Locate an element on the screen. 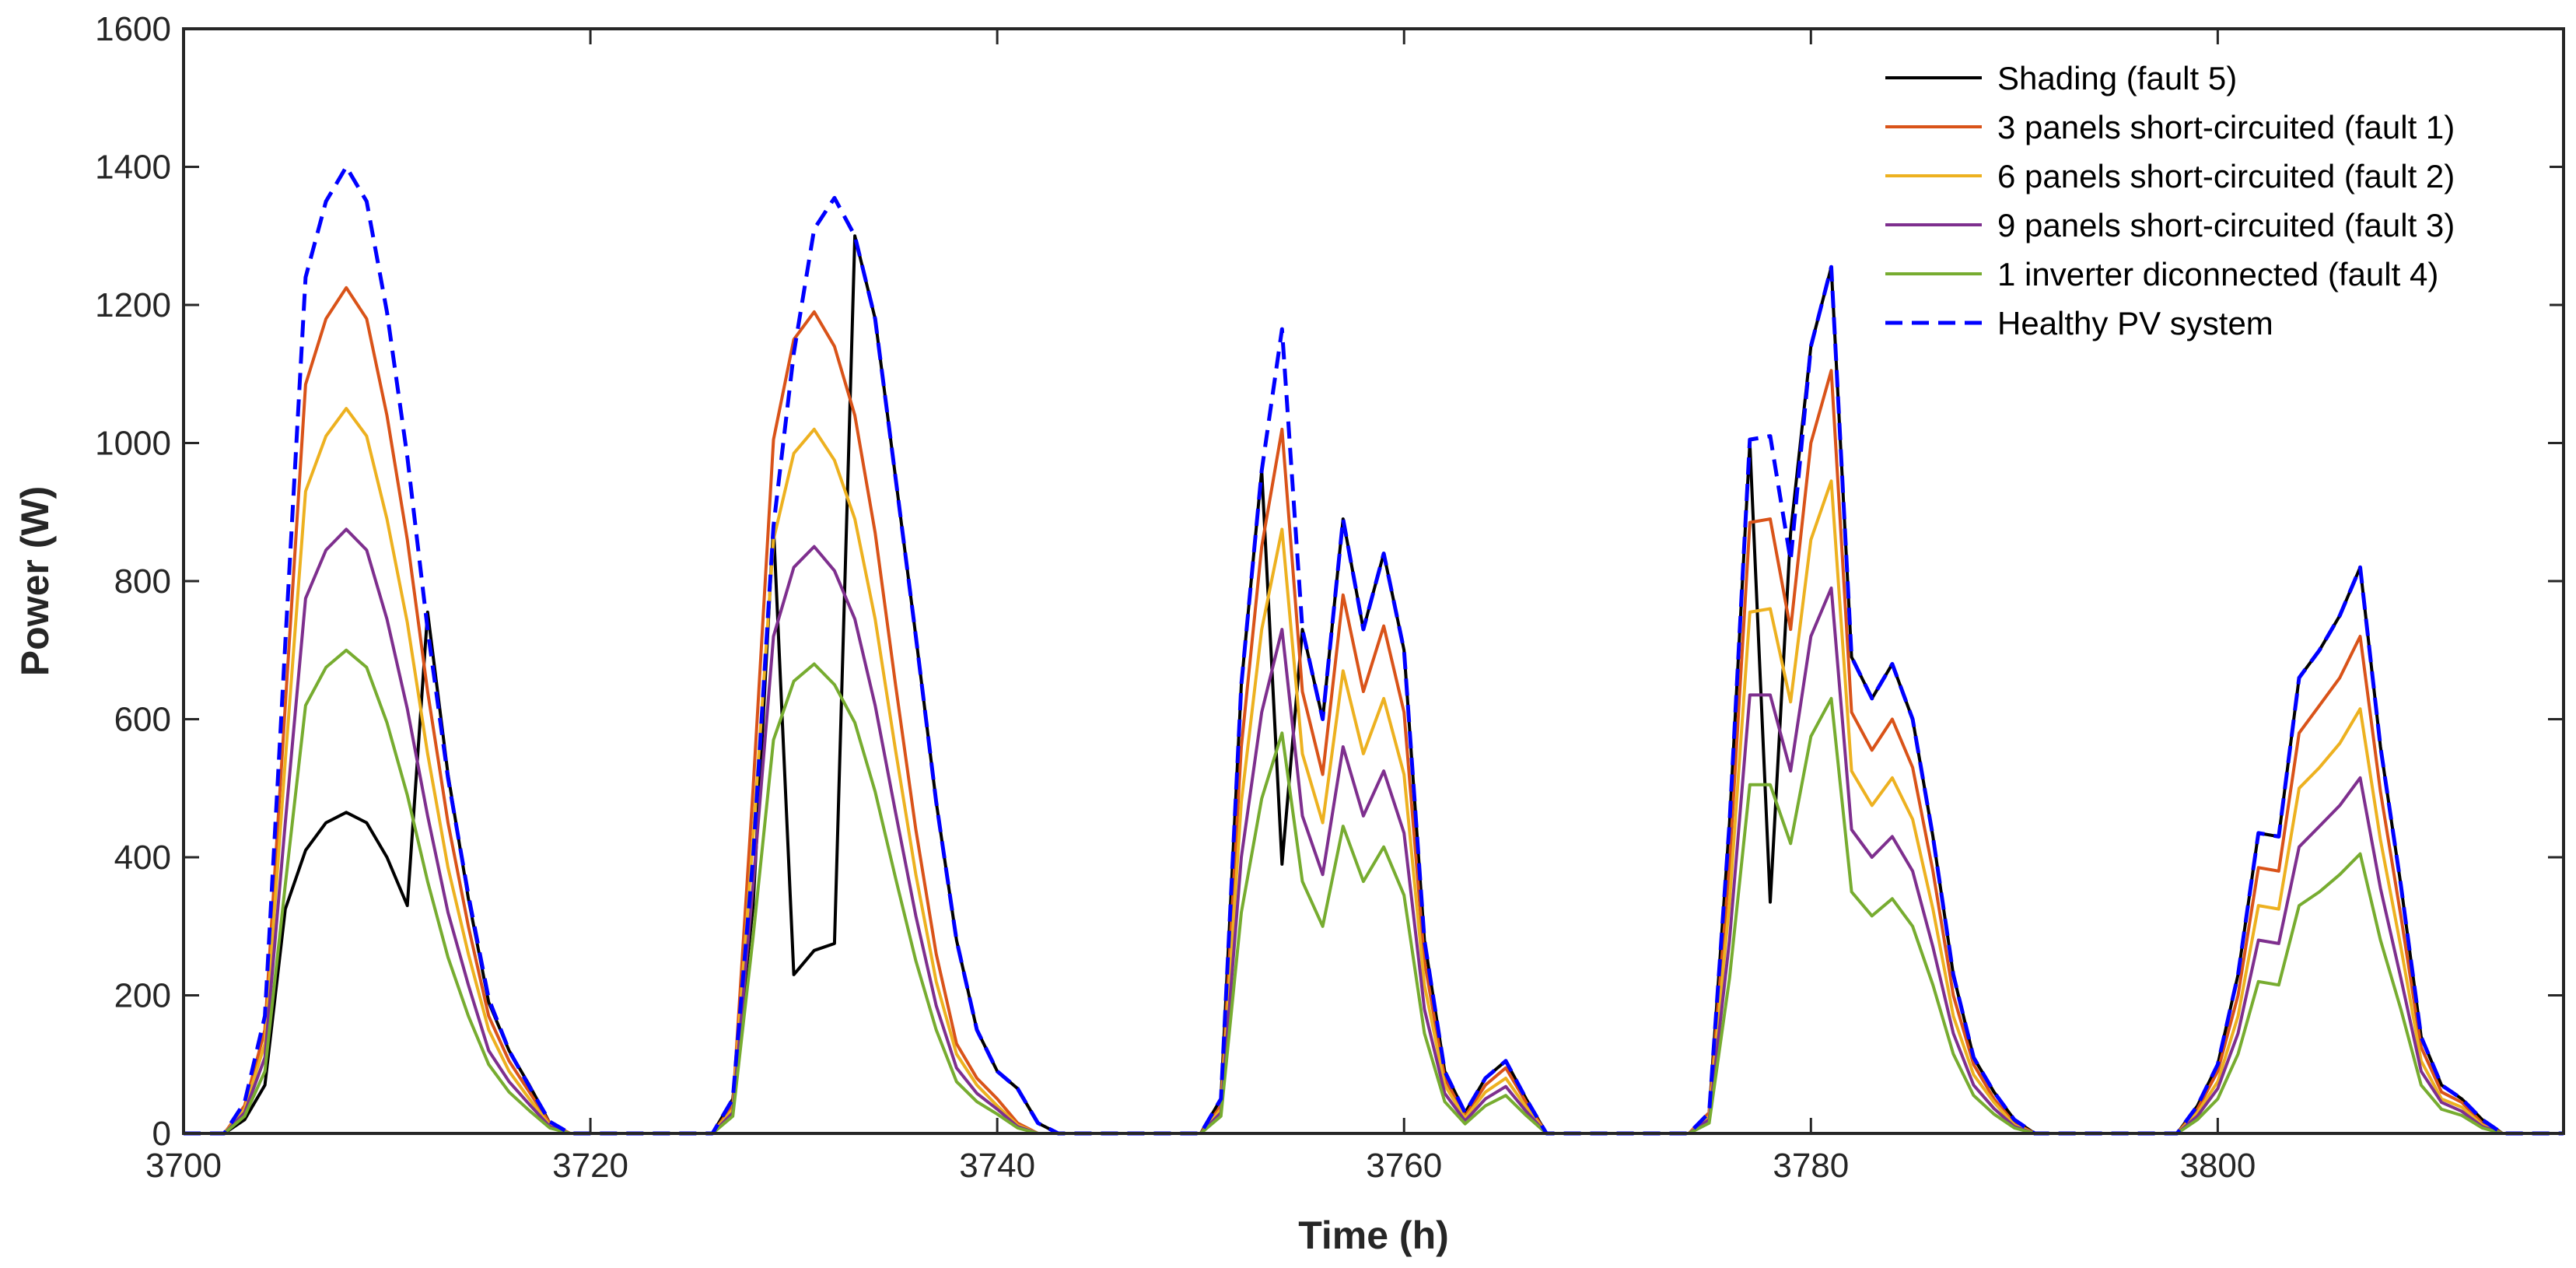 This screenshot has height=1268, width=2576. legend-label-4: 9 panels short-circuited (fault 3) is located at coordinates (2226, 225).